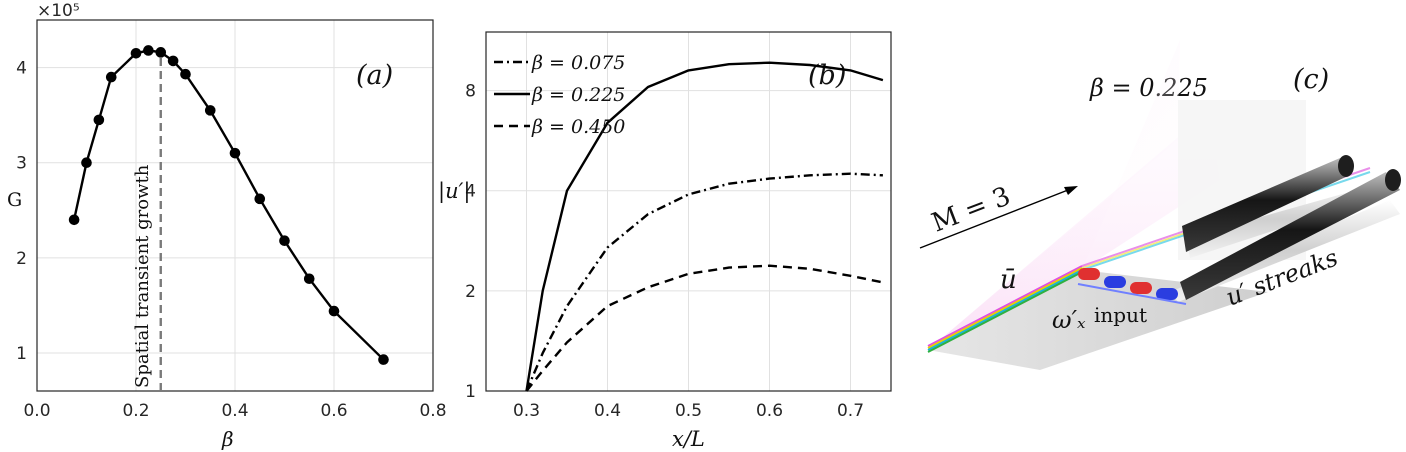  Describe the element at coordinates (135, 411) in the screenshot. I see `panel-a-xtick-label: 0.2` at that location.